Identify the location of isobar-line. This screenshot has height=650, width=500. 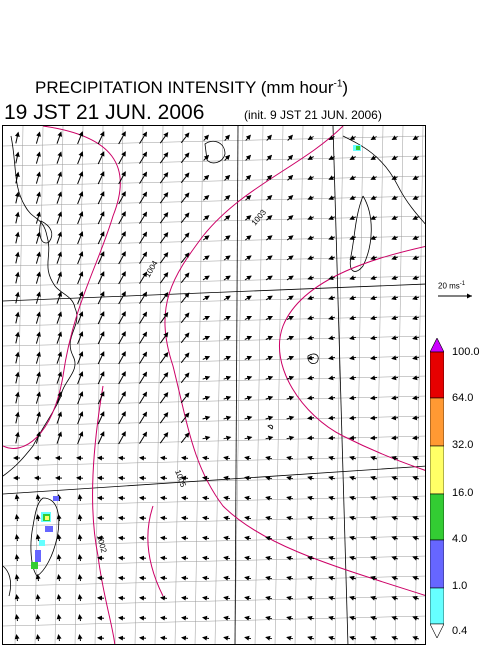
(62, 287).